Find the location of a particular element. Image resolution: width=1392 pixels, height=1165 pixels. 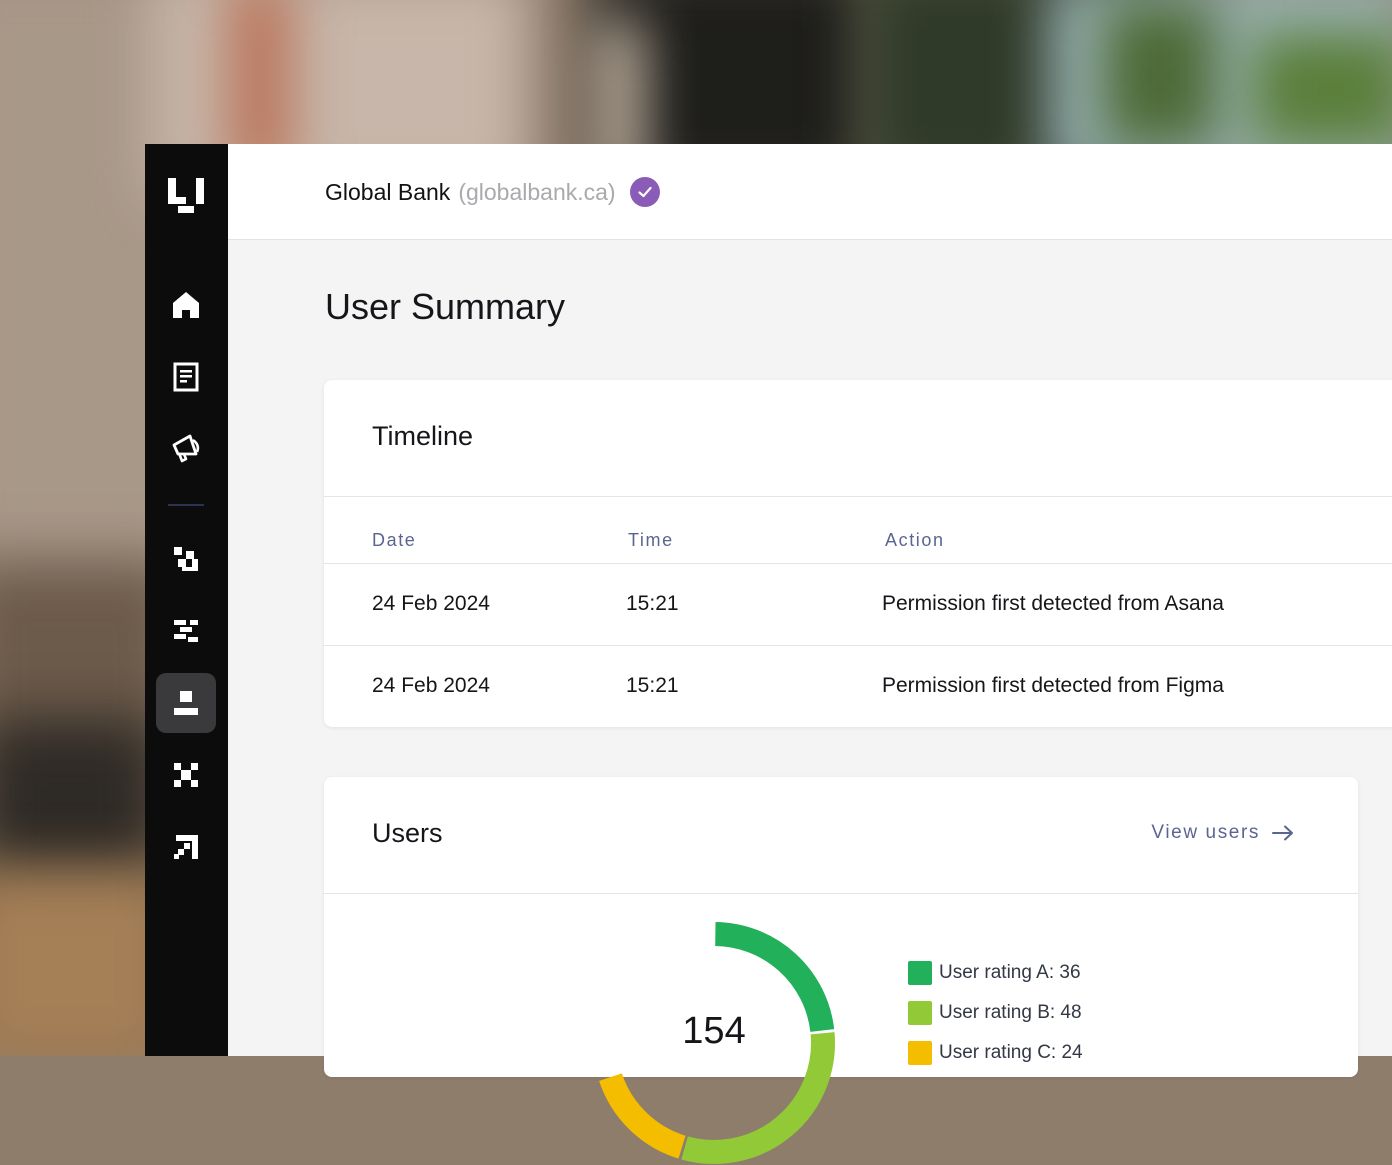

org-name: Global Bank is located at coordinates (388, 191).